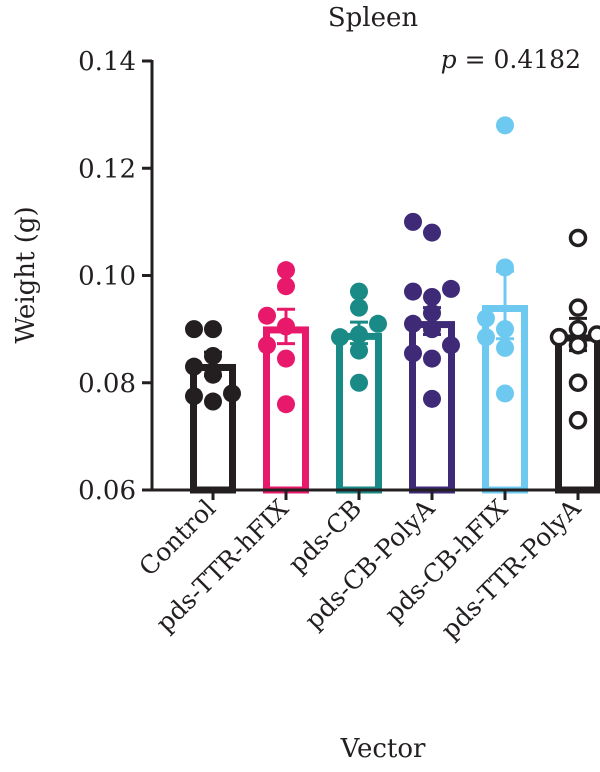 This screenshot has width=600, height=772. What do you see at coordinates (519, 59) in the screenshot?
I see `p-value-text: = 0.4182` at bounding box center [519, 59].